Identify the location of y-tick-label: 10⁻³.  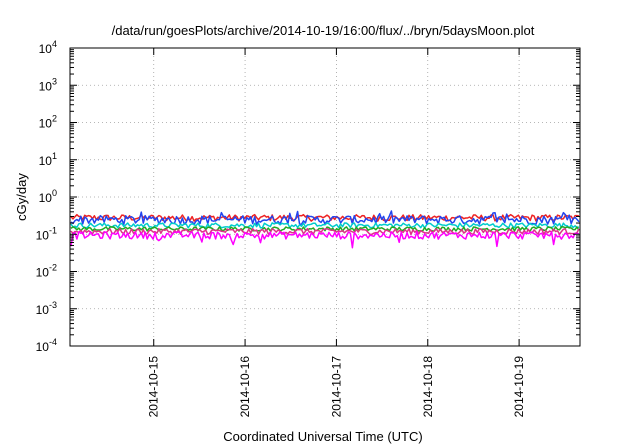
(46, 308).